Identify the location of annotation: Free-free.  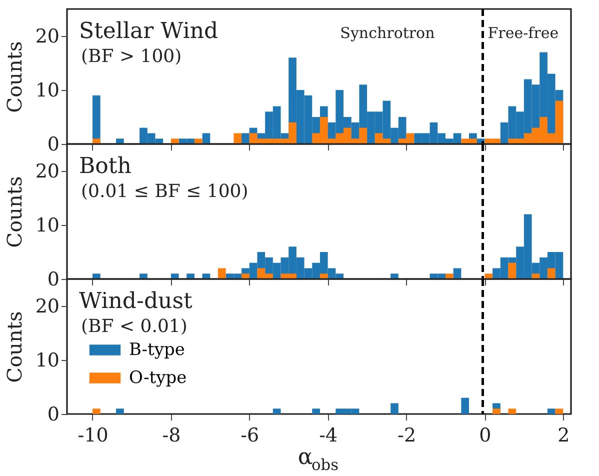
(523, 33).